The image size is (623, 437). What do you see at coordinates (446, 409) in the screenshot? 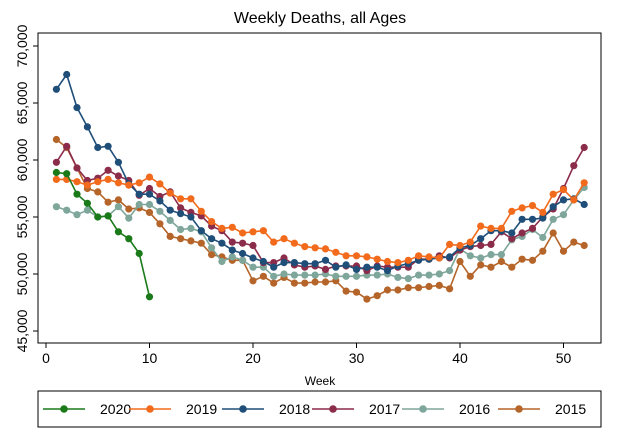
I see `legend-item-2016: 2016` at bounding box center [446, 409].